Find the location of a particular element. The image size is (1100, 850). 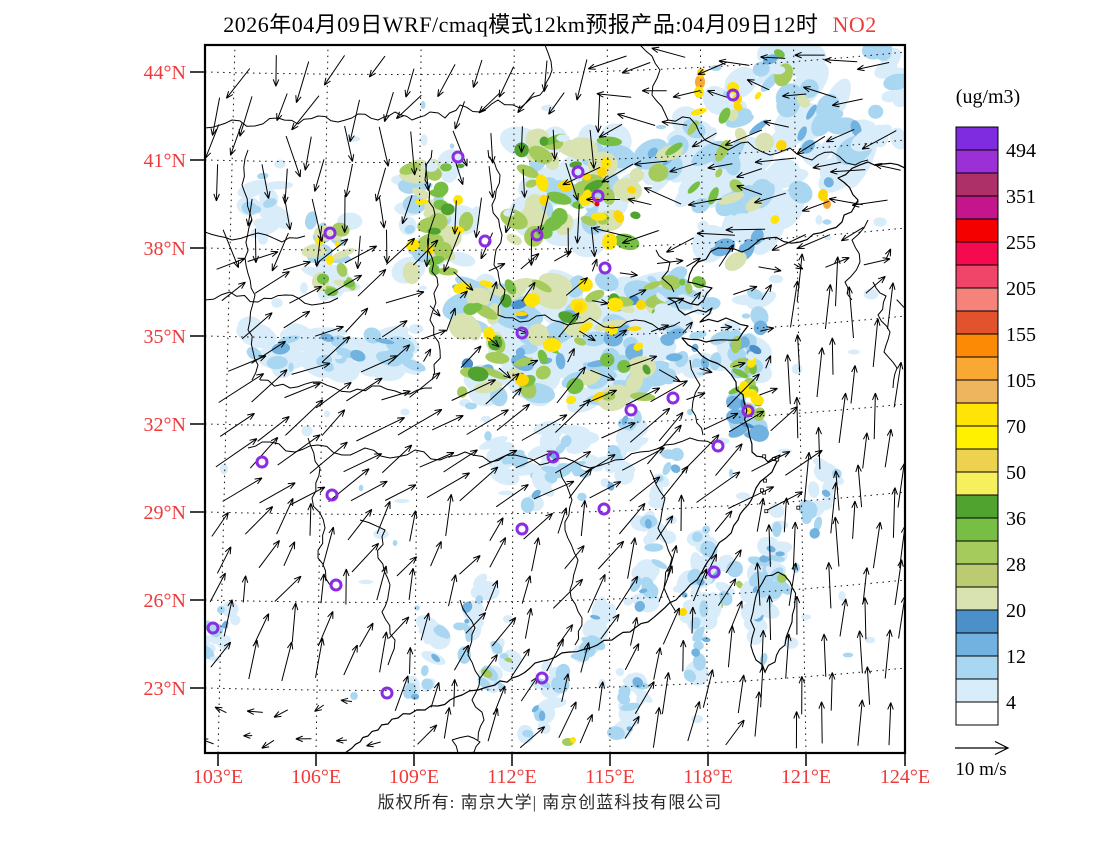

parallel-line is located at coordinates (555, 591).